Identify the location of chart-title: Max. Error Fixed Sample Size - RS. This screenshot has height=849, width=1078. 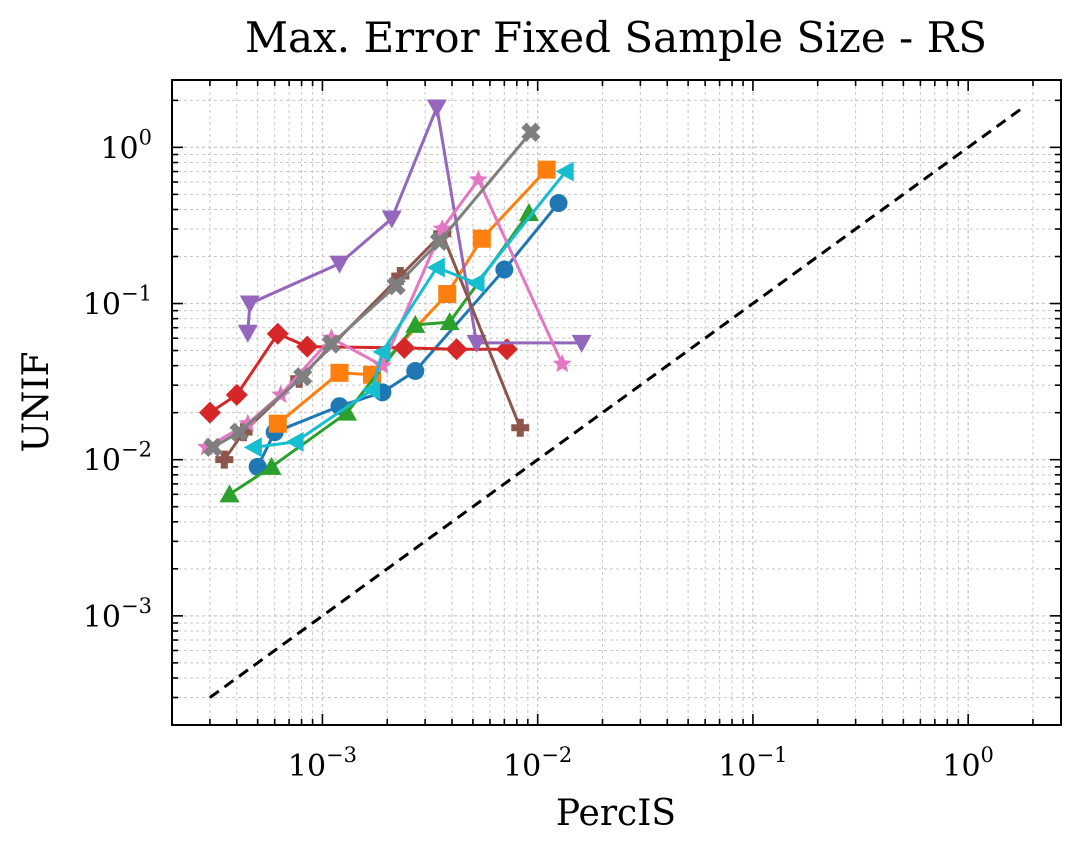
(616, 37).